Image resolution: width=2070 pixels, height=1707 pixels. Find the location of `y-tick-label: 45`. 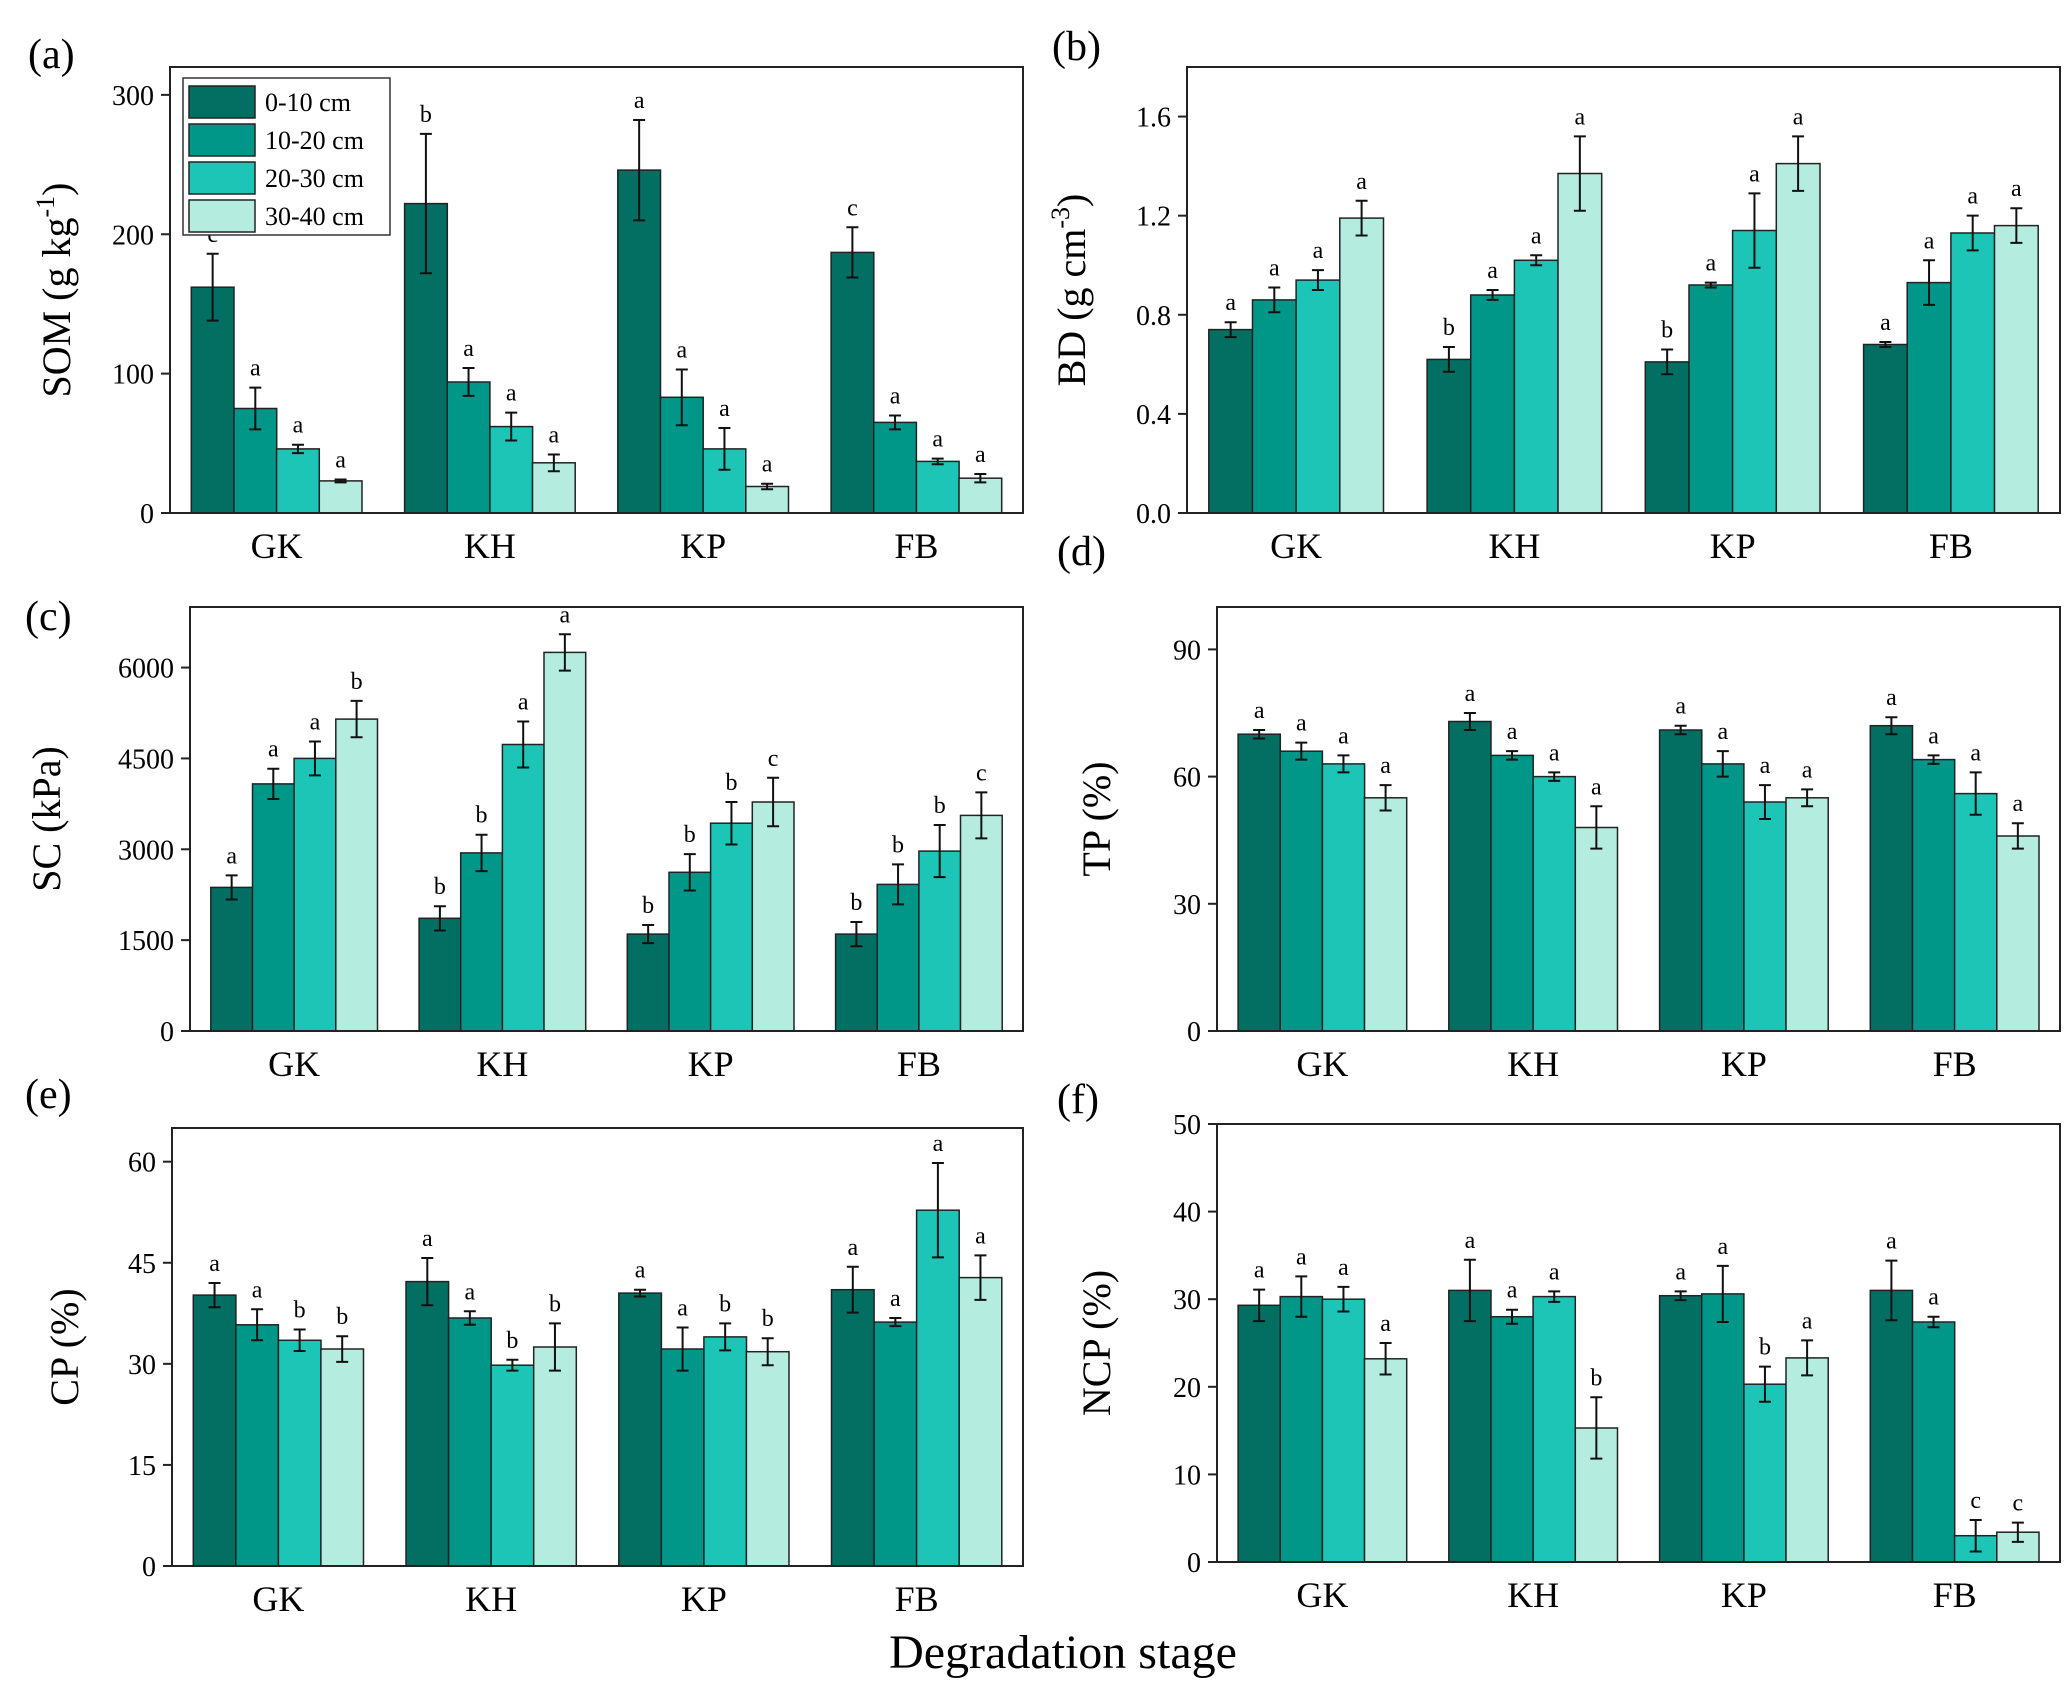

y-tick-label: 45 is located at coordinates (142, 1264).